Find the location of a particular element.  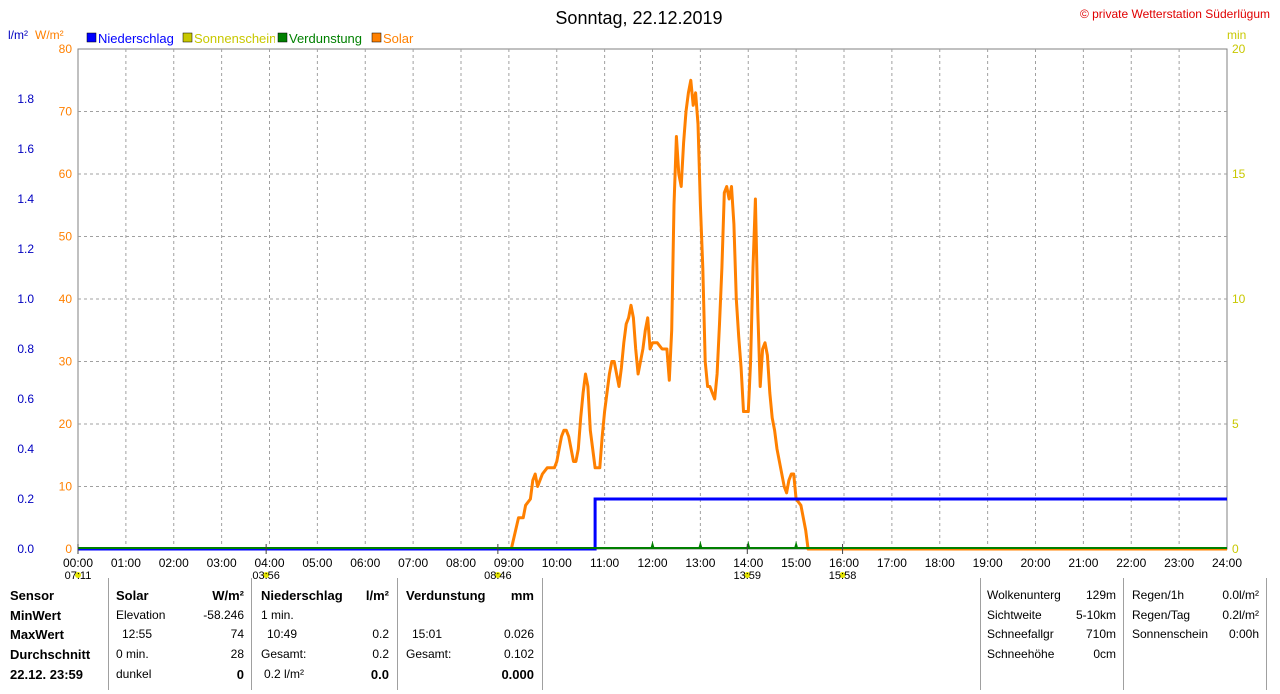

x-tick-label: 24:00 is located at coordinates (1227, 563).